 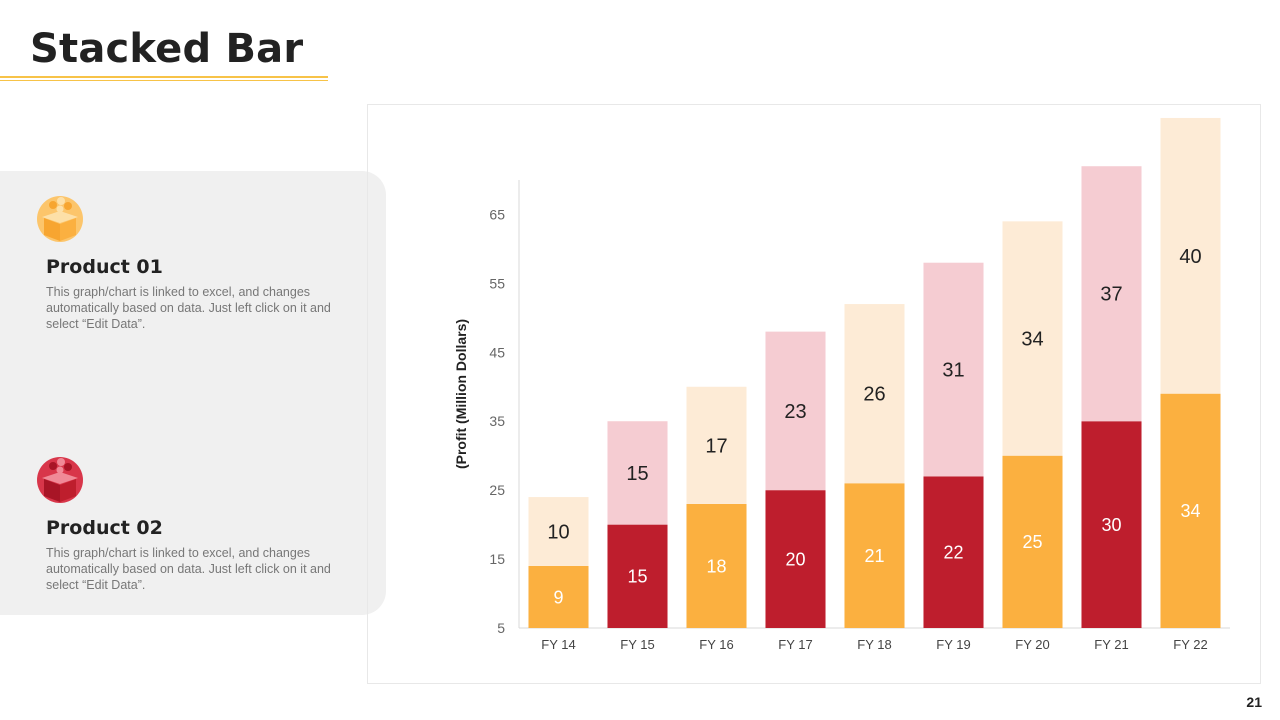 I want to click on product-name: Product 02, so click(x=104, y=528).